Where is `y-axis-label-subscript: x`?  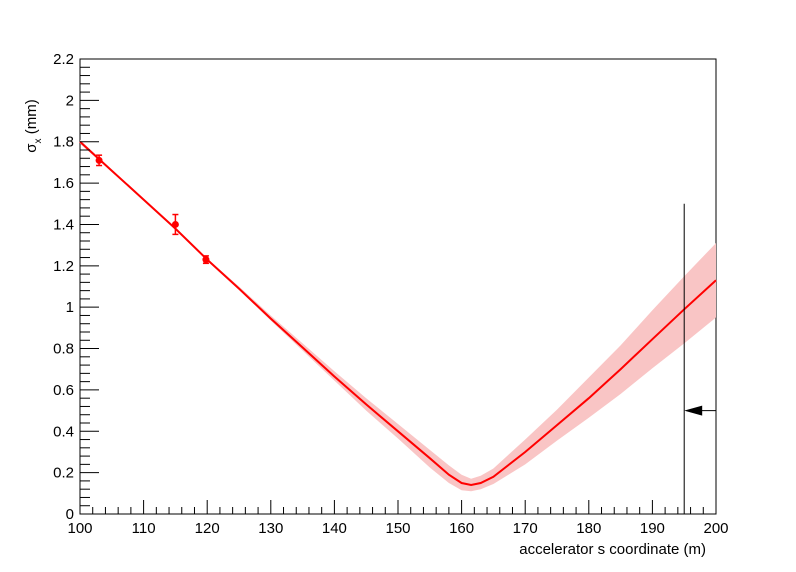
y-axis-label-subscript: x is located at coordinates (38, 140).